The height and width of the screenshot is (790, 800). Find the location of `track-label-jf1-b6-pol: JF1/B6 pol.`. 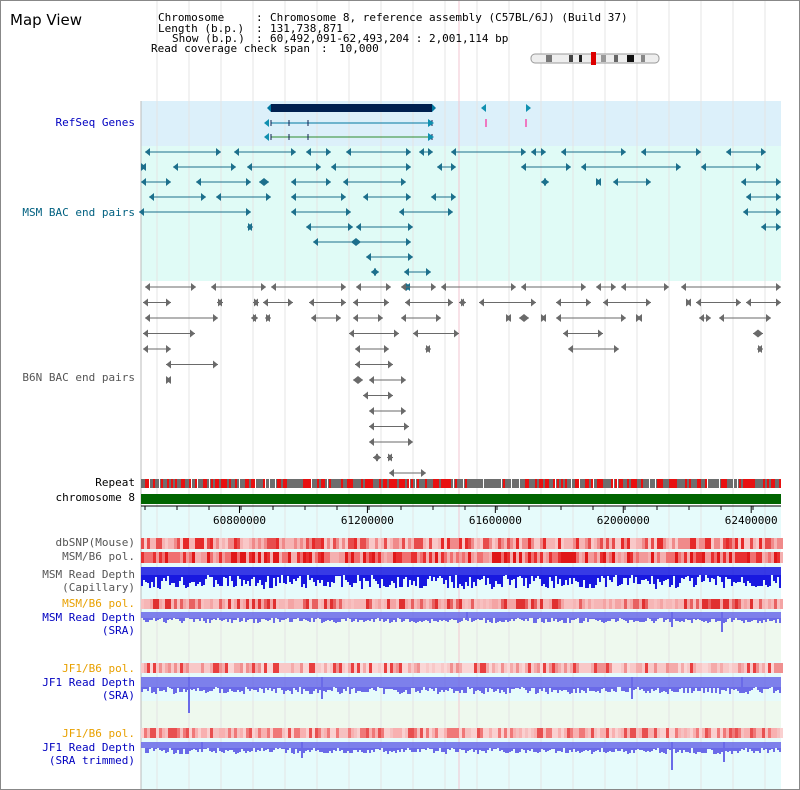

track-label-jf1-b6-pol: JF1/B6 pol. is located at coordinates (98, 668).